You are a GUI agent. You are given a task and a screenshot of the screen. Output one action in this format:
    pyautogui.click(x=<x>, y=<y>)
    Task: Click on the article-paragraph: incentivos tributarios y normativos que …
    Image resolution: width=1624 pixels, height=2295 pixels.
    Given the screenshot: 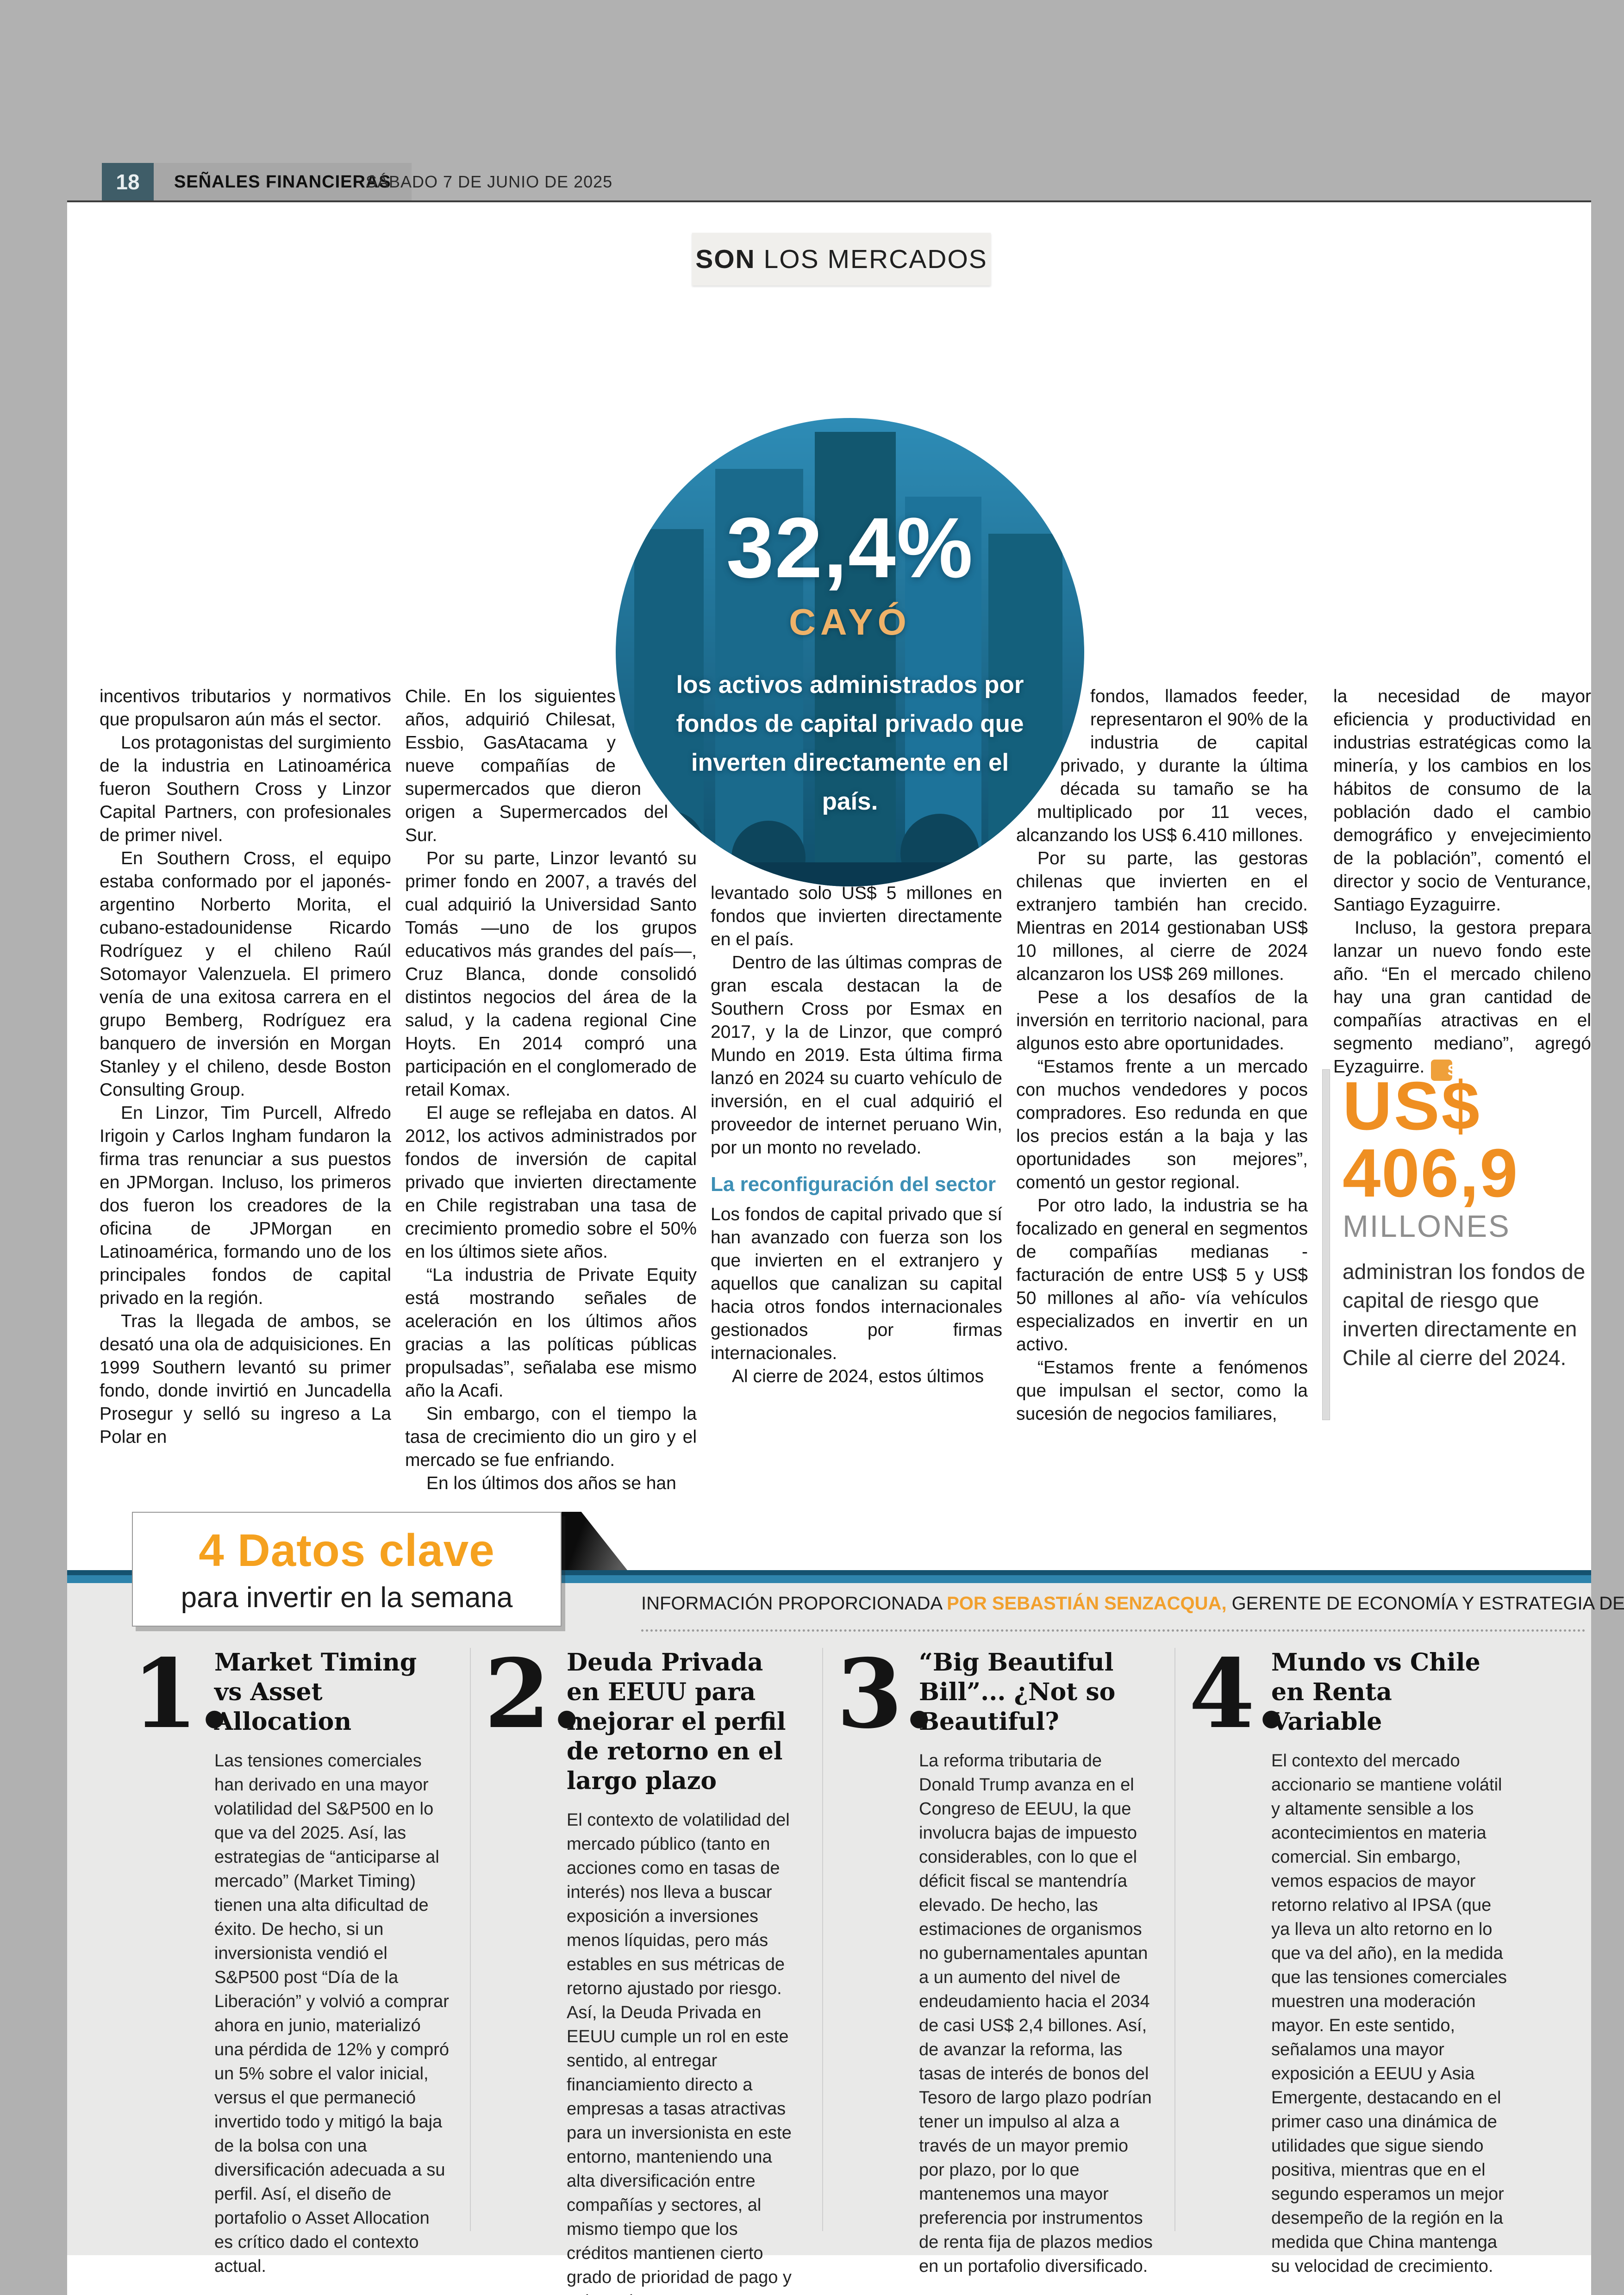 What is the action you would take?
    pyautogui.click(x=245, y=708)
    